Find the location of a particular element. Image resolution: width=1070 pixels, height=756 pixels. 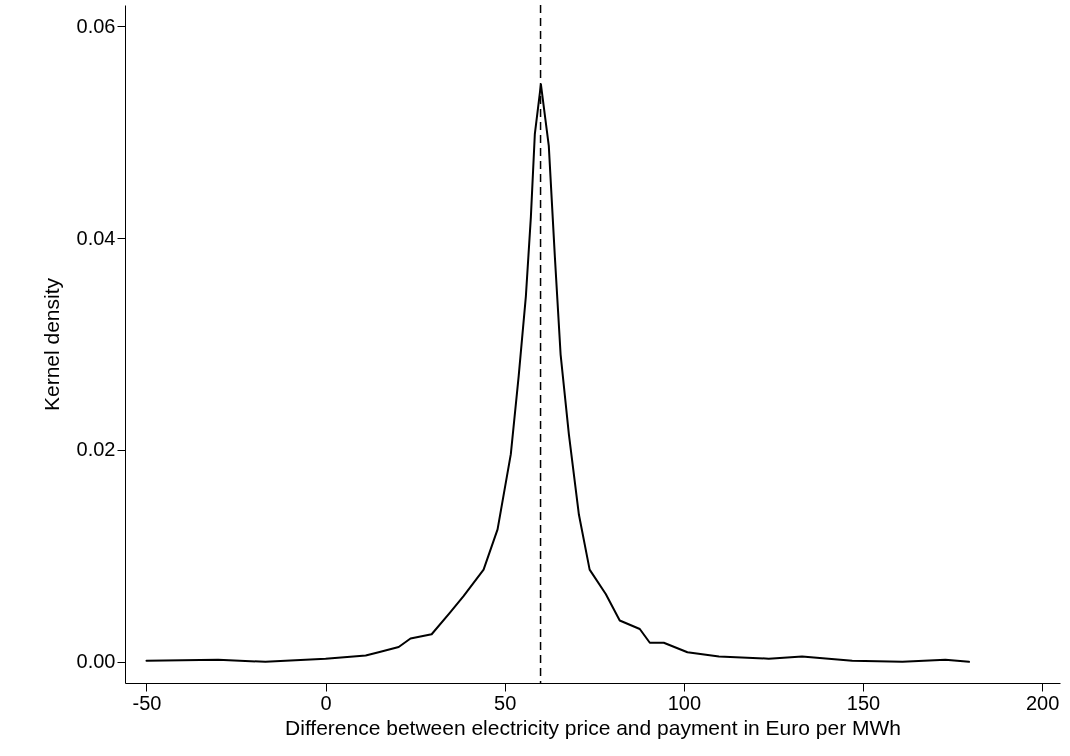

x-tick-label: 0 is located at coordinates (326, 702).